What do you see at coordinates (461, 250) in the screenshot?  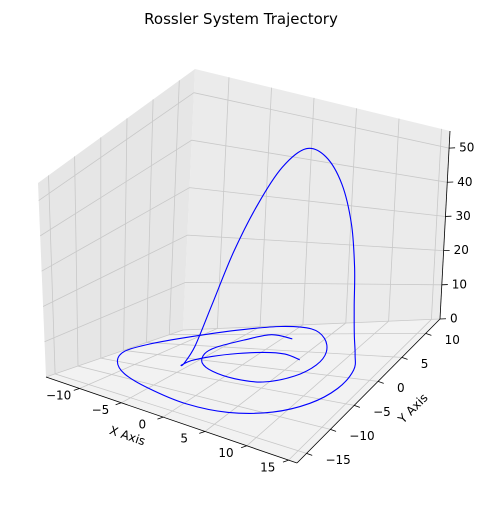 I see `z-tick-label: 20` at bounding box center [461, 250].